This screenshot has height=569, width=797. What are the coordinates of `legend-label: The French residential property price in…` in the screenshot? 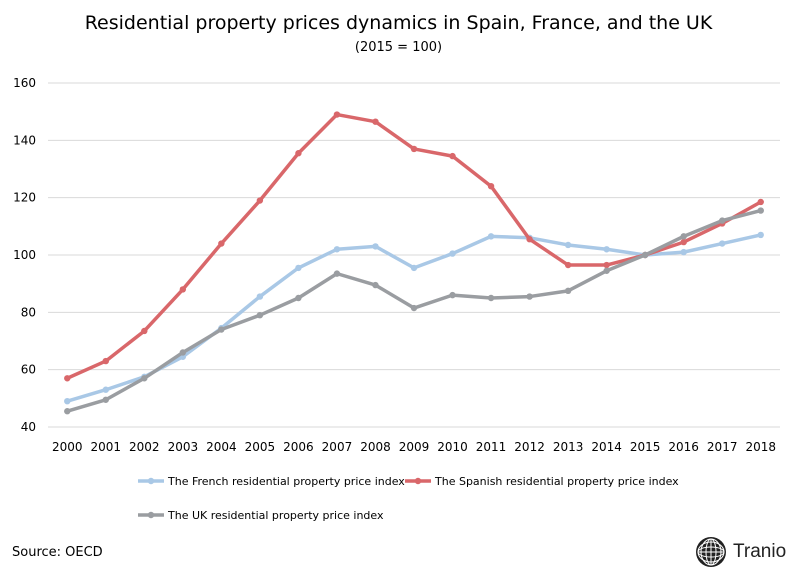 It's located at (286, 481).